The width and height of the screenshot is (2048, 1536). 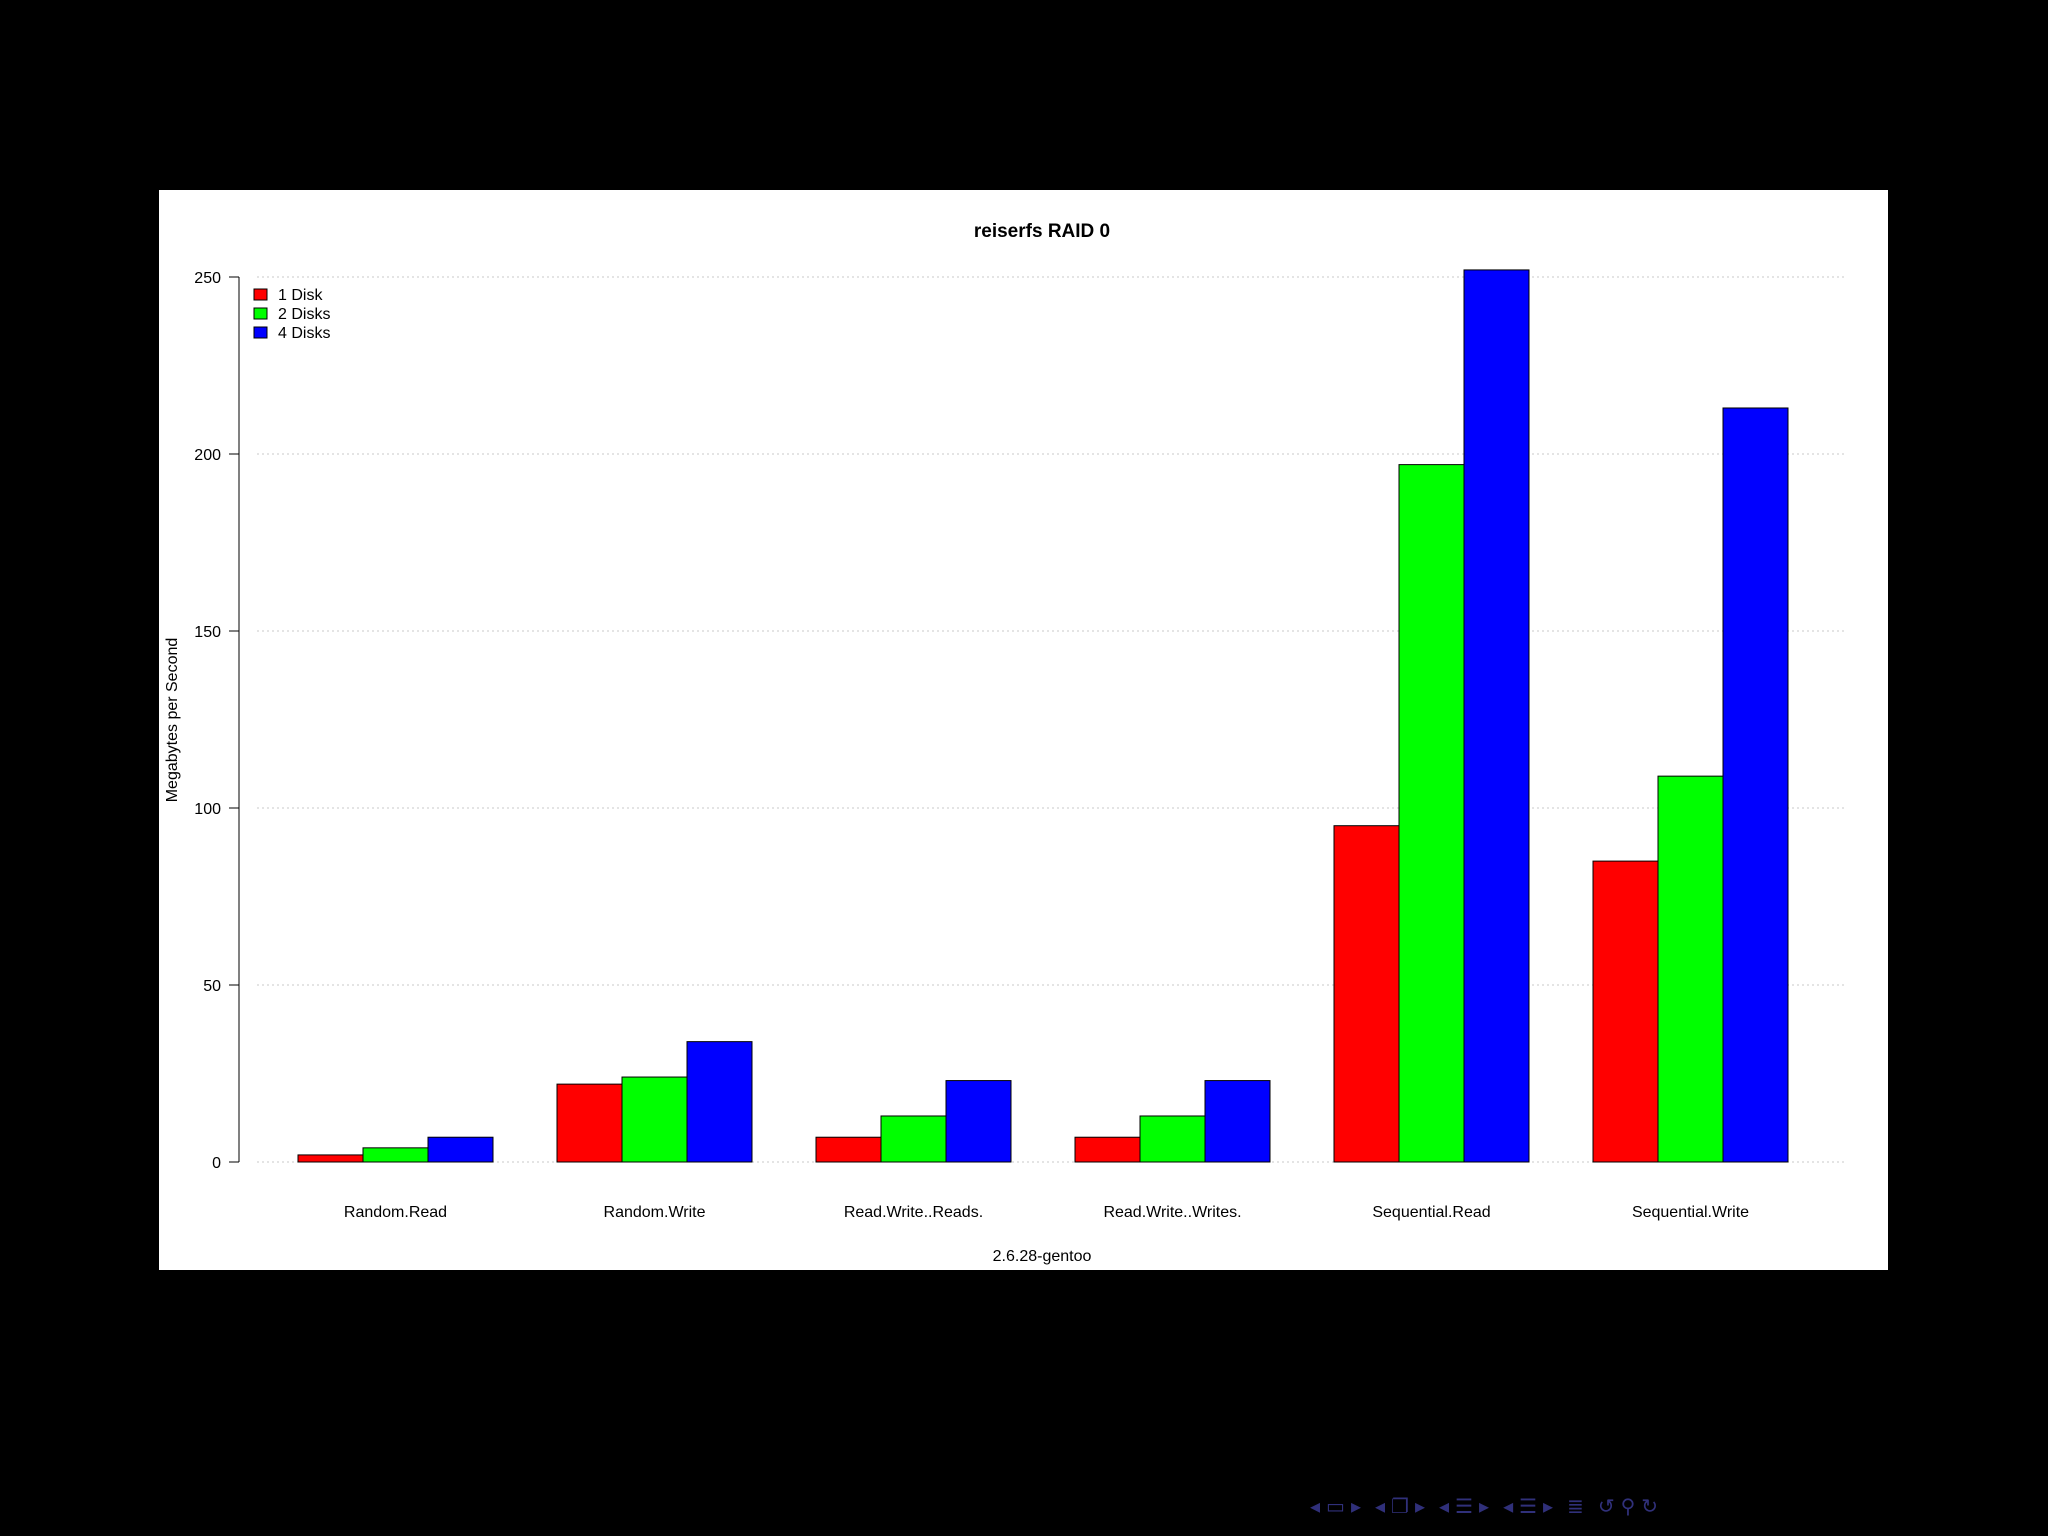 What do you see at coordinates (1172, 1139) in the screenshot?
I see `bar-2-disks-read-write--writes-` at bounding box center [1172, 1139].